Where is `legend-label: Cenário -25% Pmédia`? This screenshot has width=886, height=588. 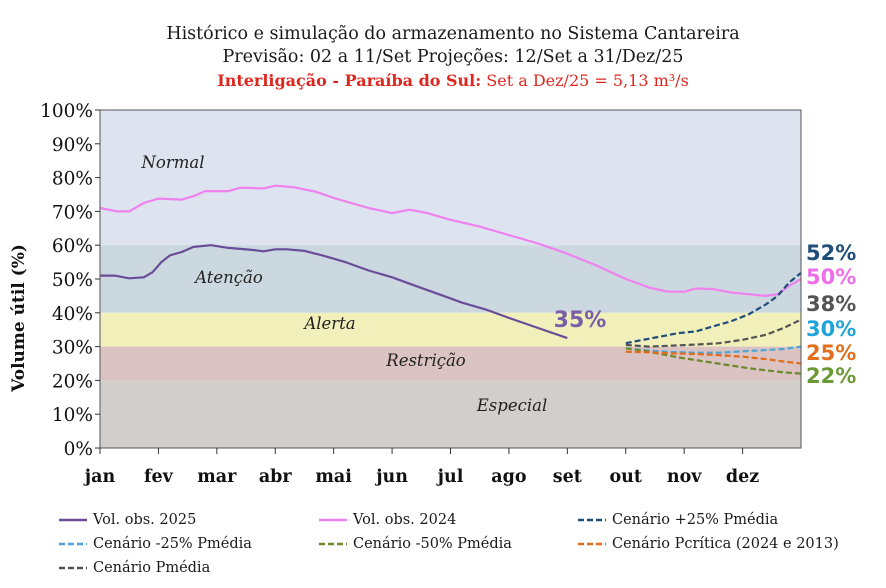
legend-label: Cenário -25% Pmédia is located at coordinates (172, 544).